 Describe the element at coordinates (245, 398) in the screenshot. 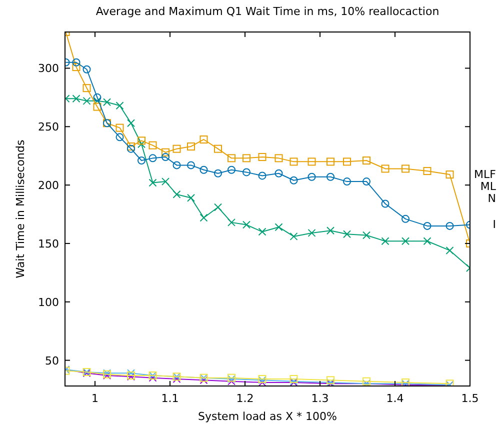

I see `x-tick-label: 1.2` at that location.